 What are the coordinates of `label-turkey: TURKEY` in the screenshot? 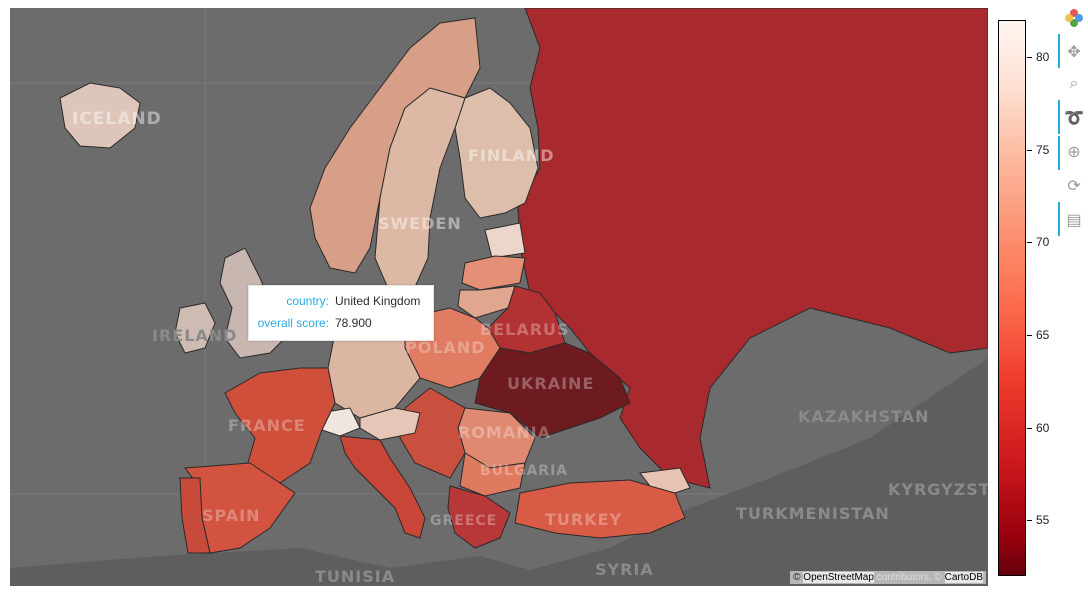 It's located at (584, 519).